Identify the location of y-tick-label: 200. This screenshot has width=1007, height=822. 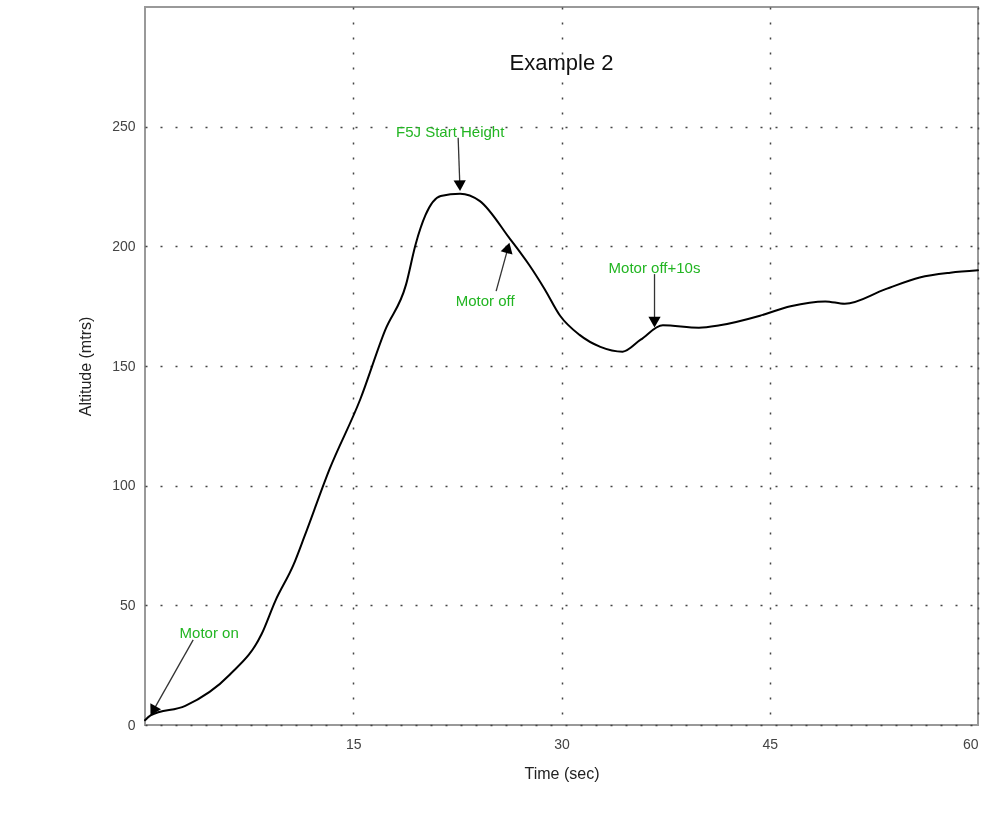
(124, 245).